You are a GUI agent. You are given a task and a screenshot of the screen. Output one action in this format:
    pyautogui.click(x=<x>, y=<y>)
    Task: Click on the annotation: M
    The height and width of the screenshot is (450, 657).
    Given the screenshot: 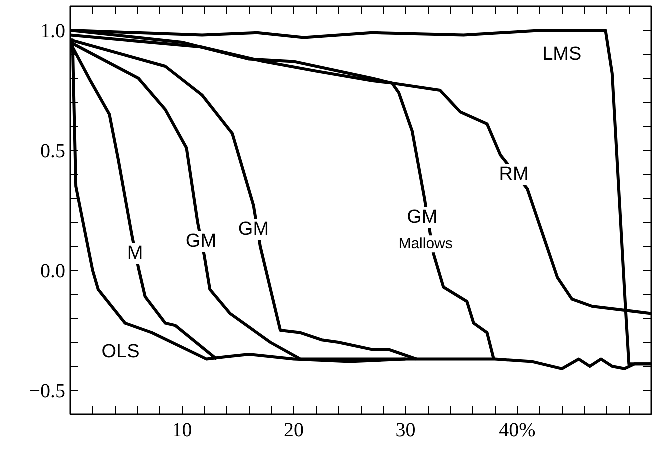 What is the action you would take?
    pyautogui.click(x=135, y=253)
    